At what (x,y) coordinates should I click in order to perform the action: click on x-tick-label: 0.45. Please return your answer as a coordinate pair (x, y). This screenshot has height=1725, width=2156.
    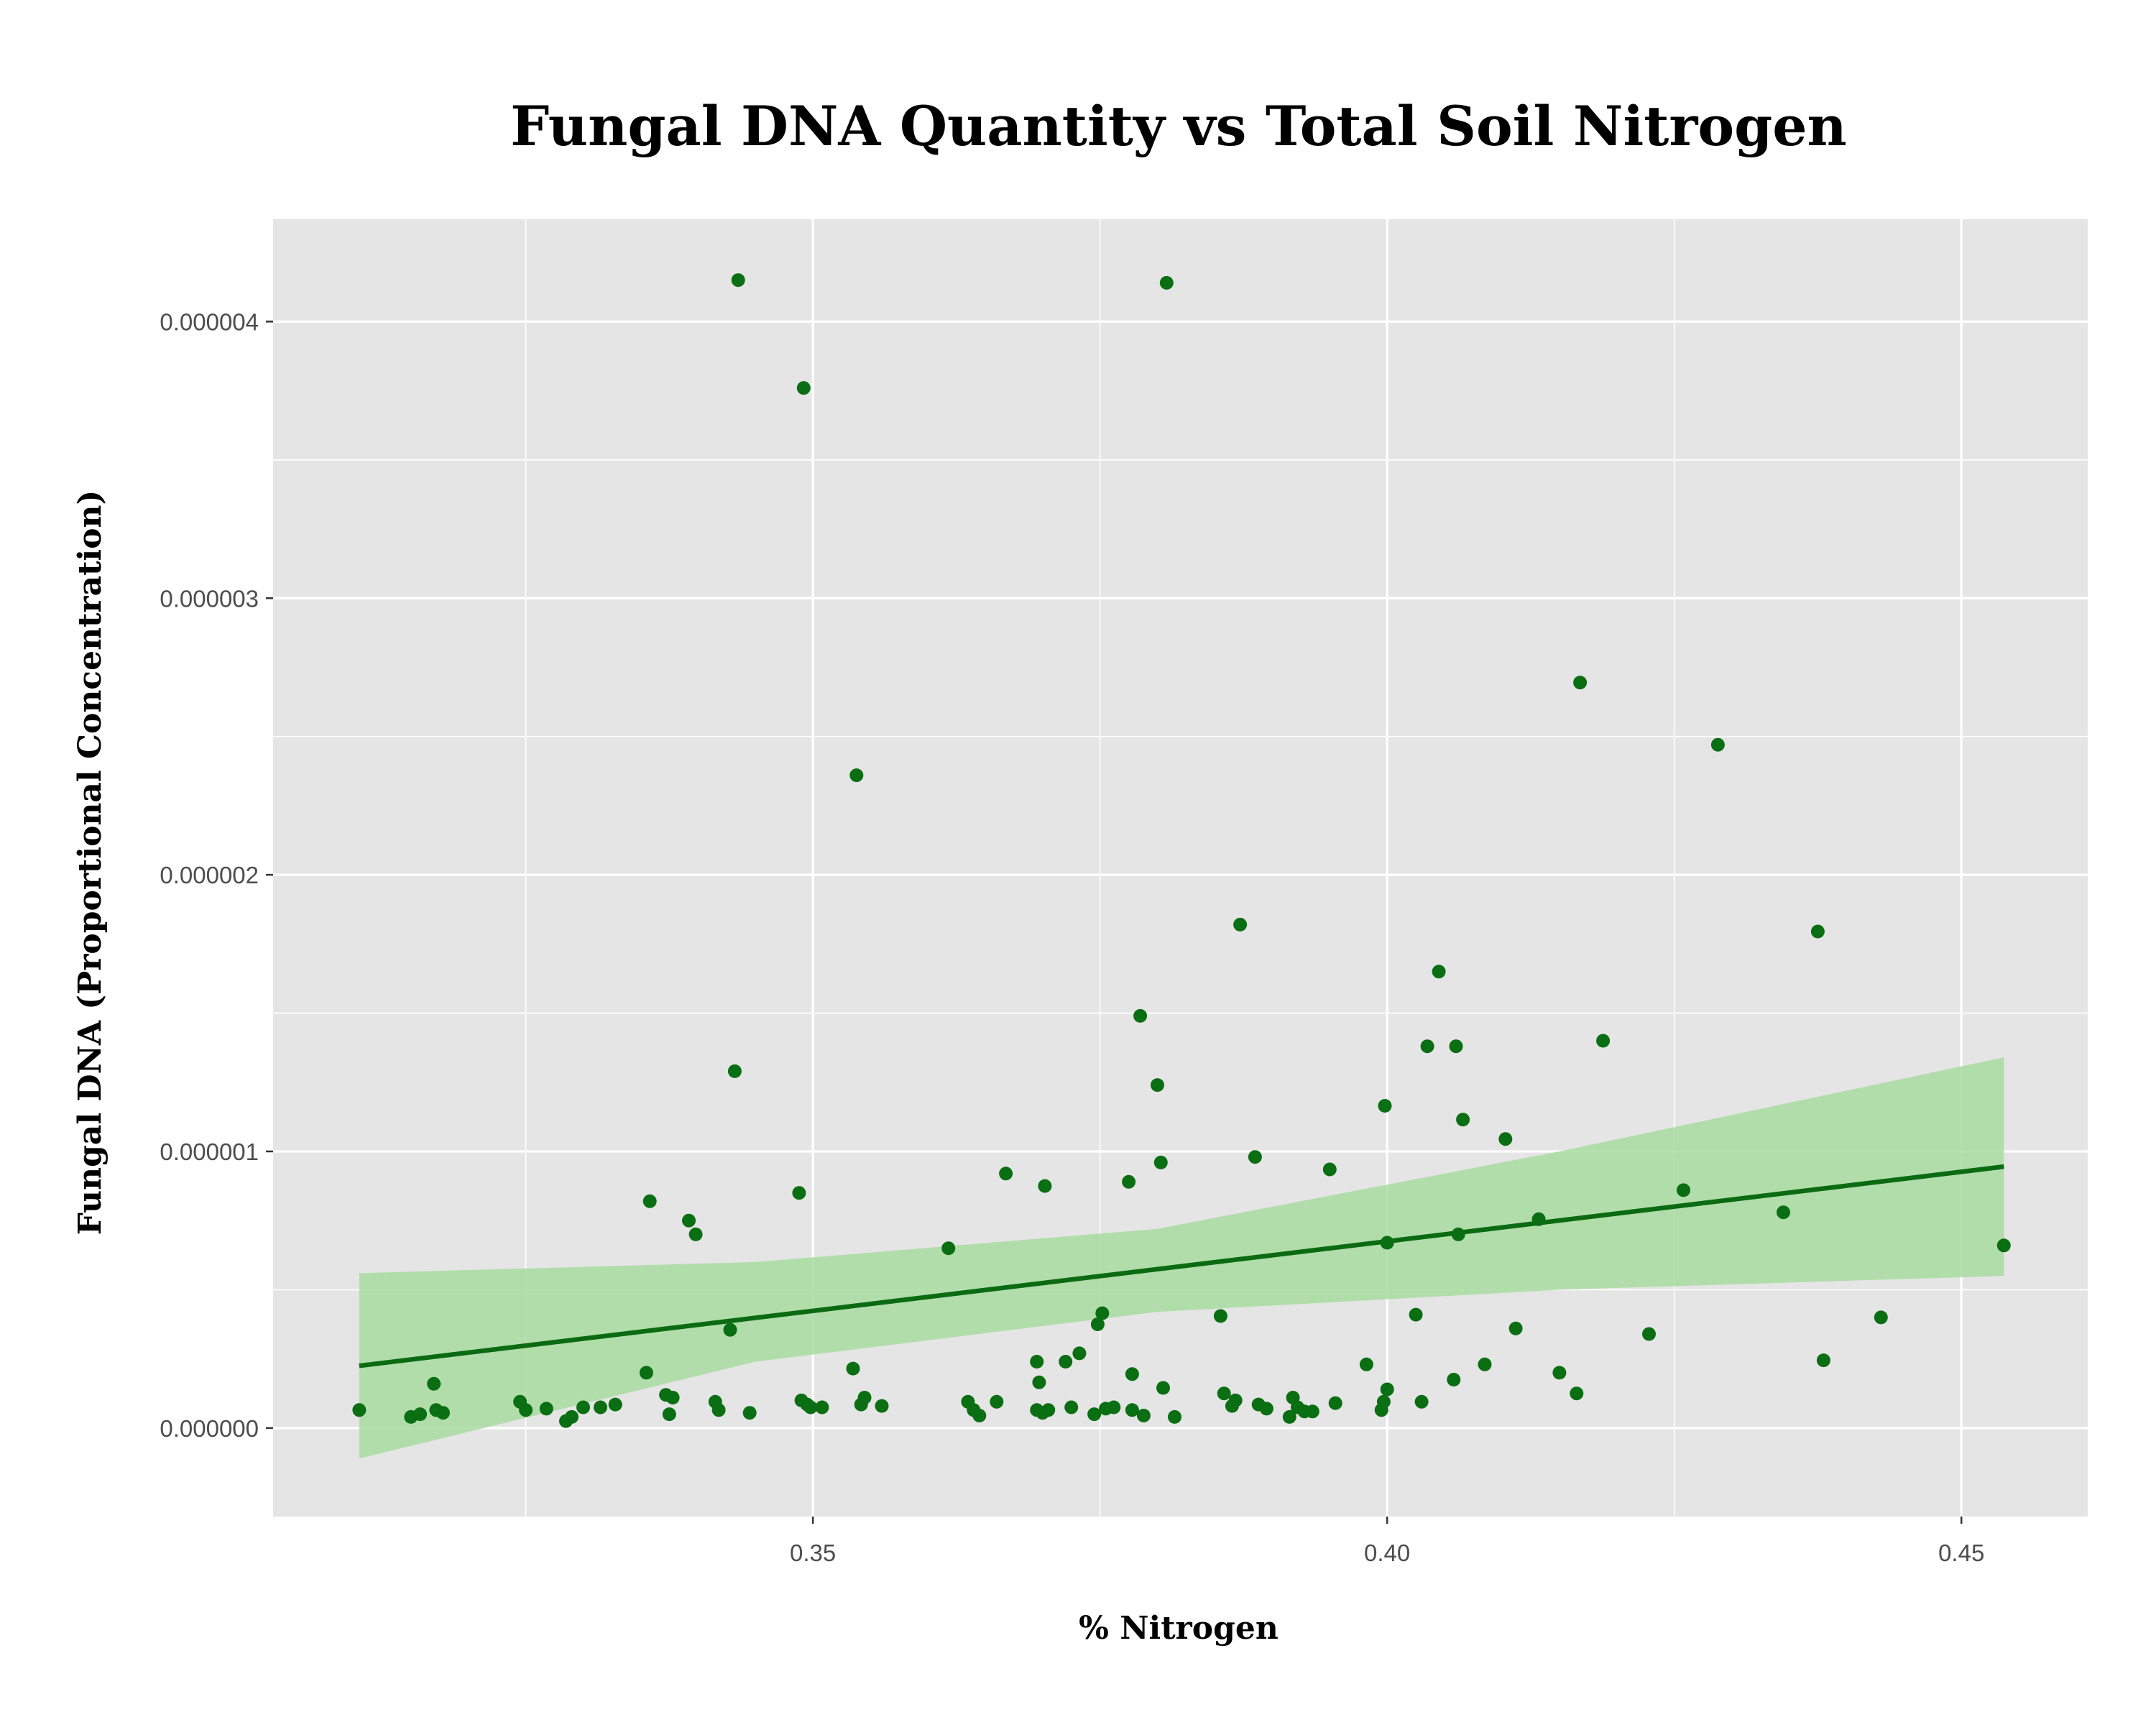
    Looking at the image, I should click on (1961, 1553).